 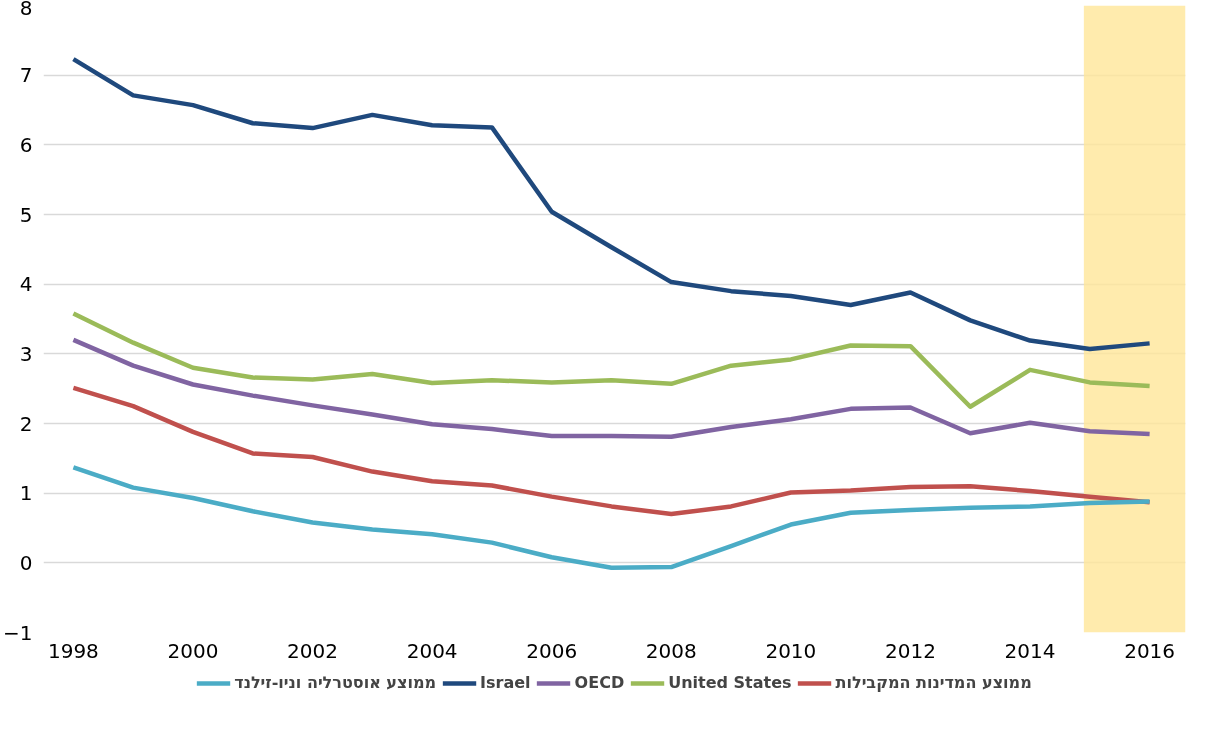 I want to click on x-tick-label: 2010, so click(x=791, y=650).